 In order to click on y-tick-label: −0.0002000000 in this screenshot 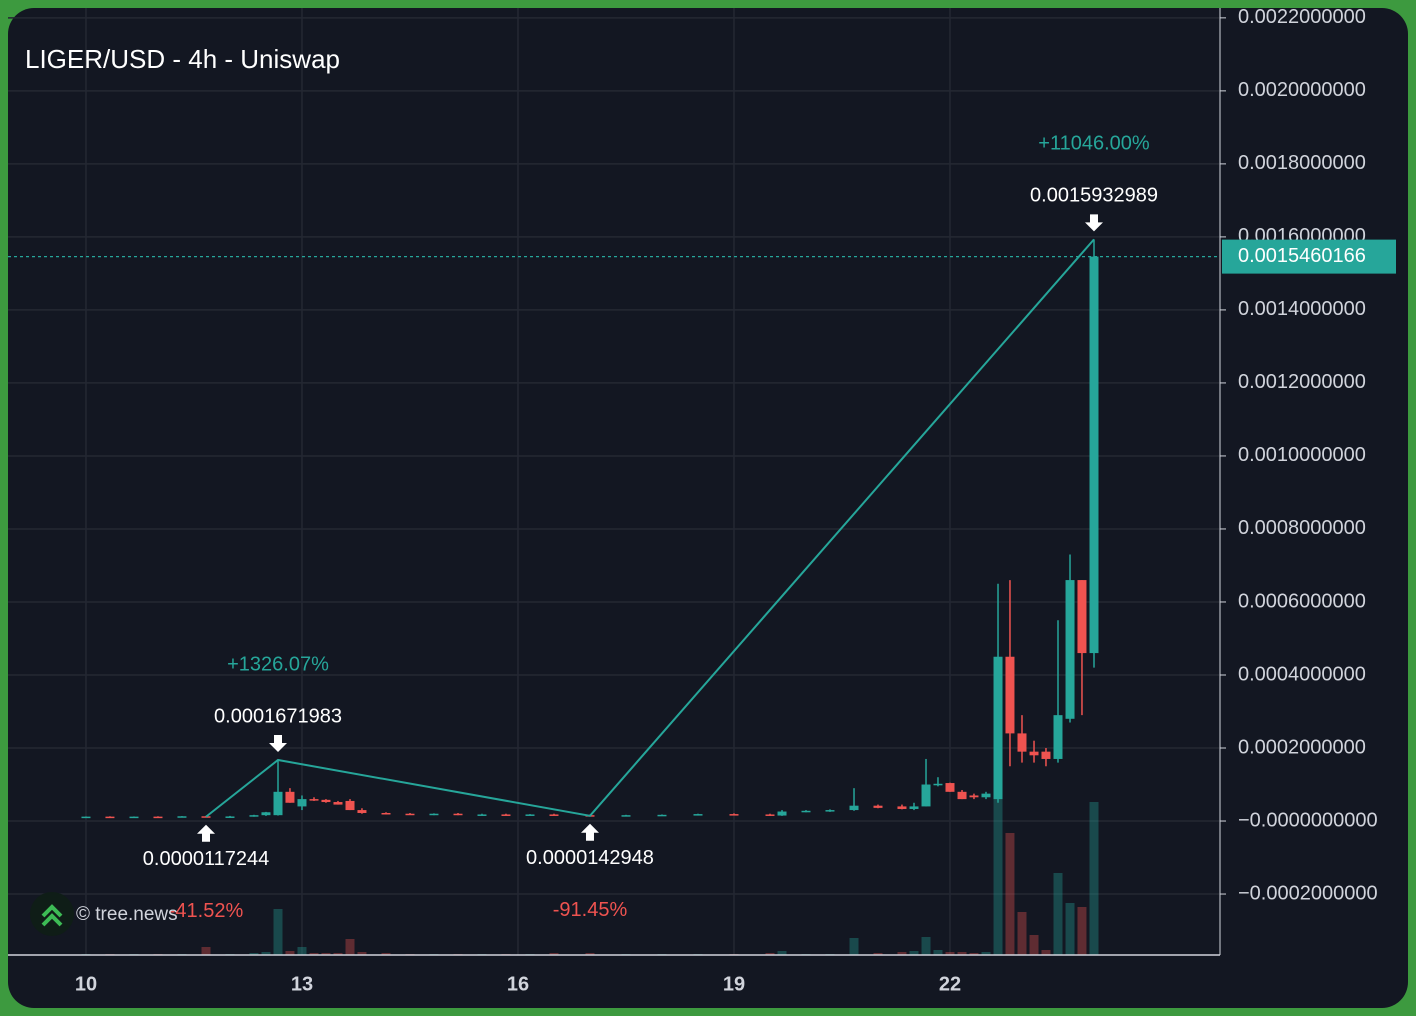, I will do `click(1308, 893)`.